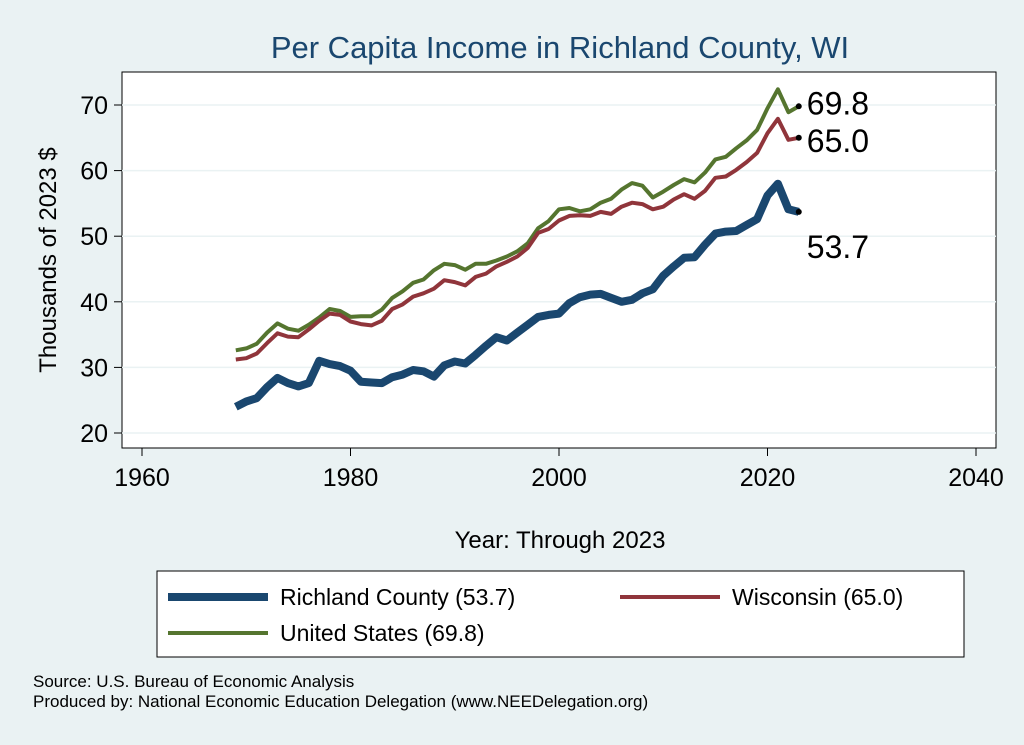 This screenshot has width=1024, height=745. What do you see at coordinates (94, 303) in the screenshot?
I see `y-tick-label: 40` at bounding box center [94, 303].